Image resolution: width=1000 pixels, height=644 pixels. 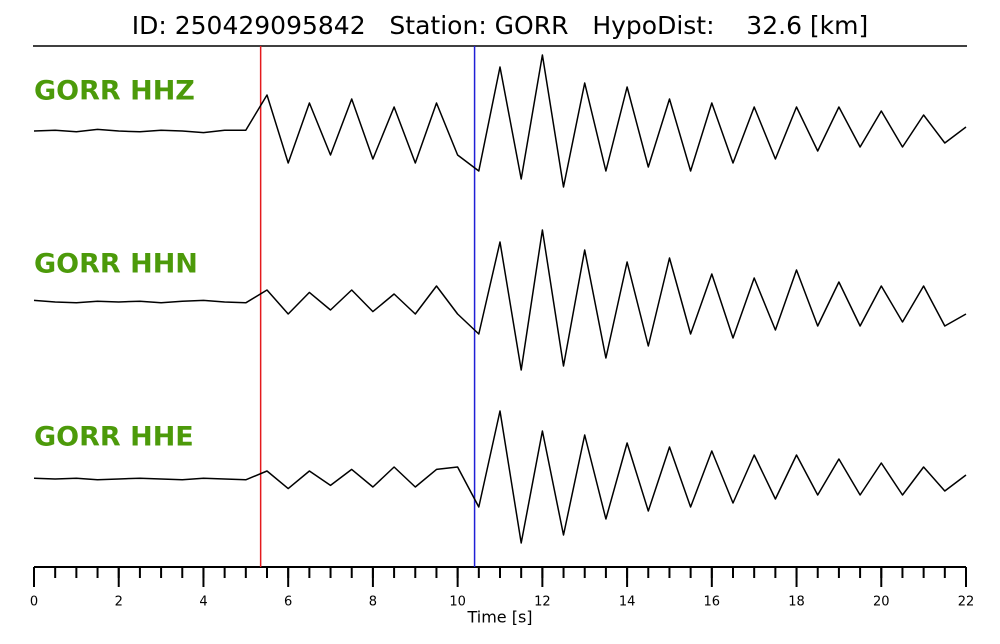 What do you see at coordinates (119, 602) in the screenshot?
I see `x-tick-label: 2` at bounding box center [119, 602].